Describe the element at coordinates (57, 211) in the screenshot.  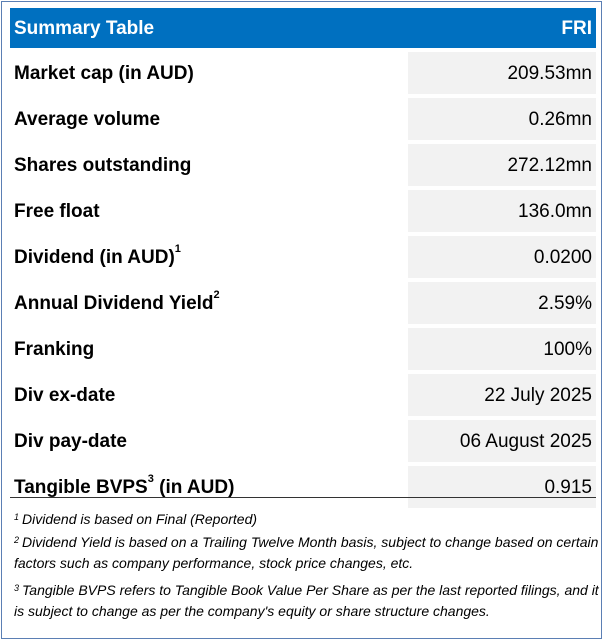
I see `row-label: Free float` at that location.